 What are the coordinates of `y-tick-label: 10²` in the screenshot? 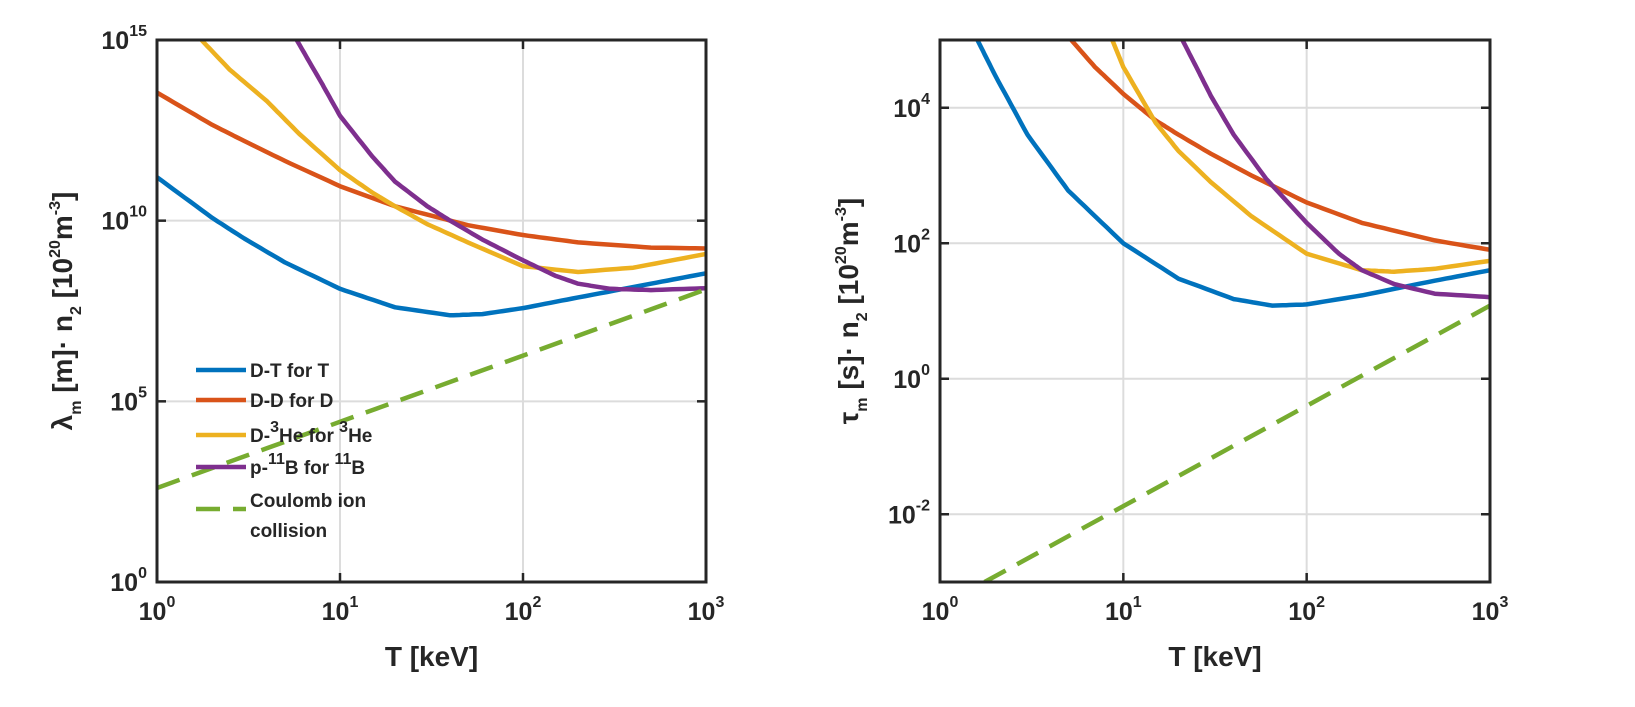 It's located at (911, 242).